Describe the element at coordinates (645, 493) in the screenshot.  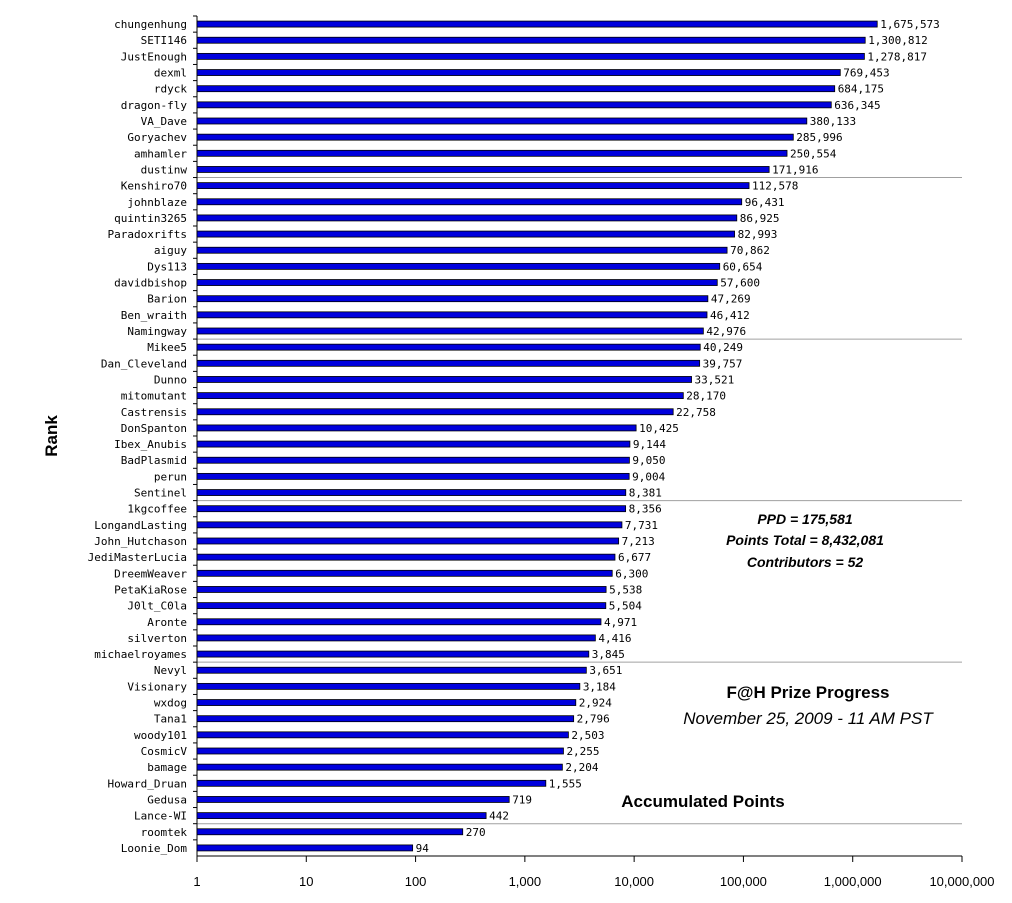
I see `data-label: 8,381` at that location.